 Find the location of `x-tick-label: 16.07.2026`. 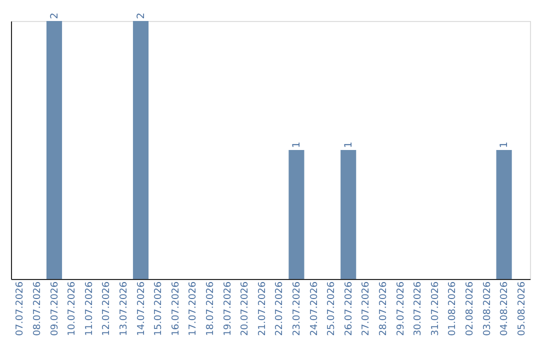

x-tick-label: 16.07.2026 is located at coordinates (176, 309).